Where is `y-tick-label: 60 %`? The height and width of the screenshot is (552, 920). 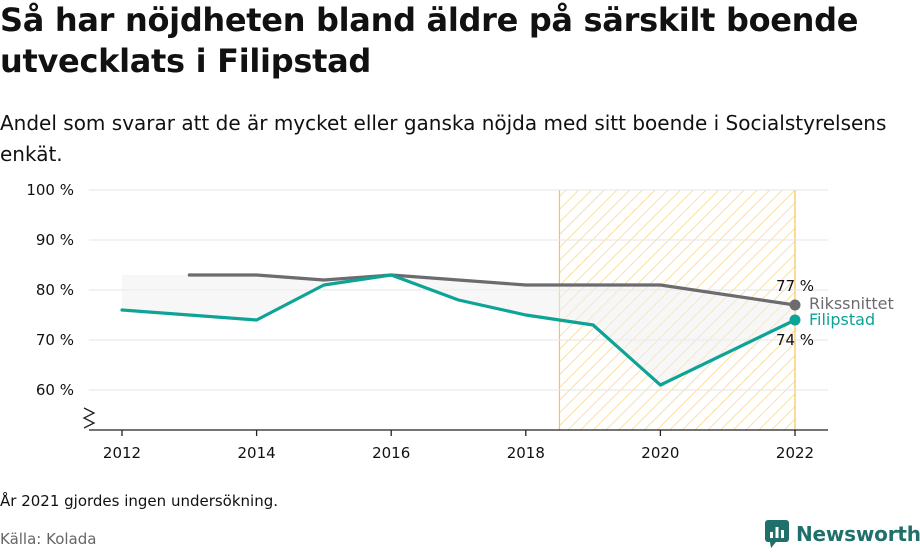 y-tick-label: 60 % is located at coordinates (55, 390).